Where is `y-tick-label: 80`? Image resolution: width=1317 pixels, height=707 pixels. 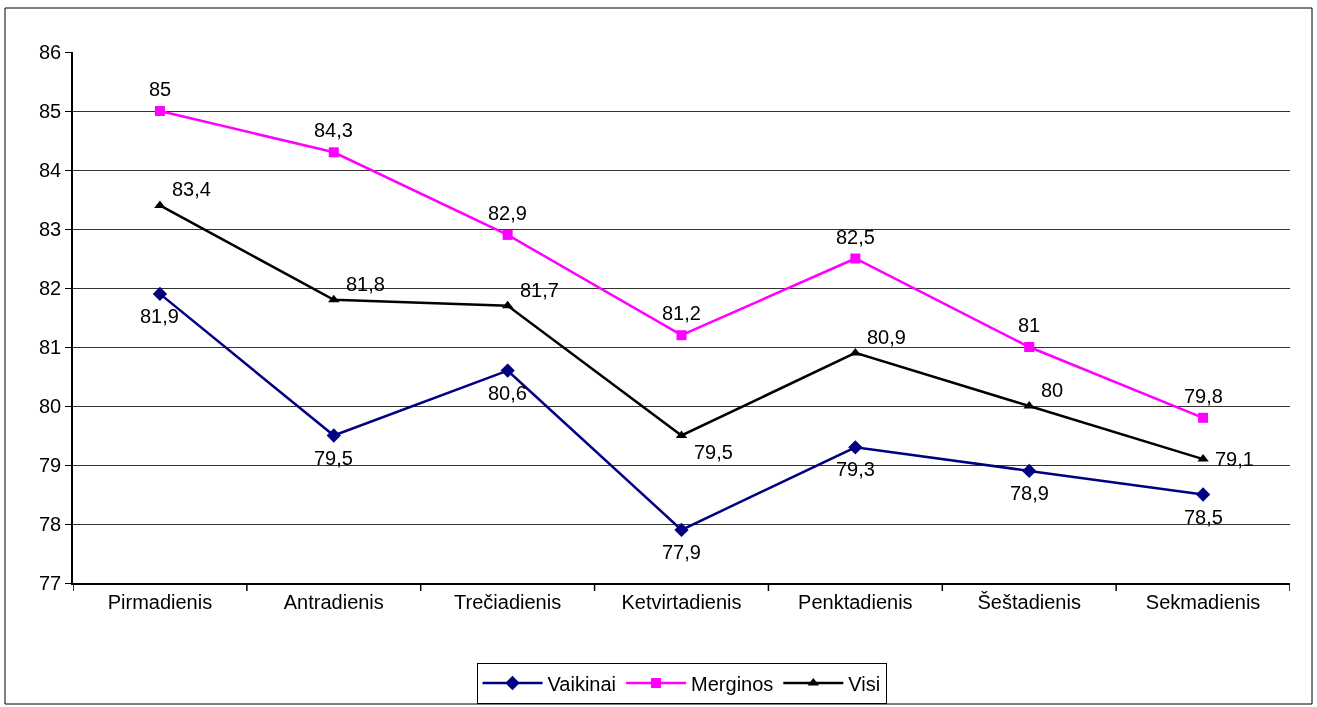
y-tick-label: 80 is located at coordinates (50, 406).